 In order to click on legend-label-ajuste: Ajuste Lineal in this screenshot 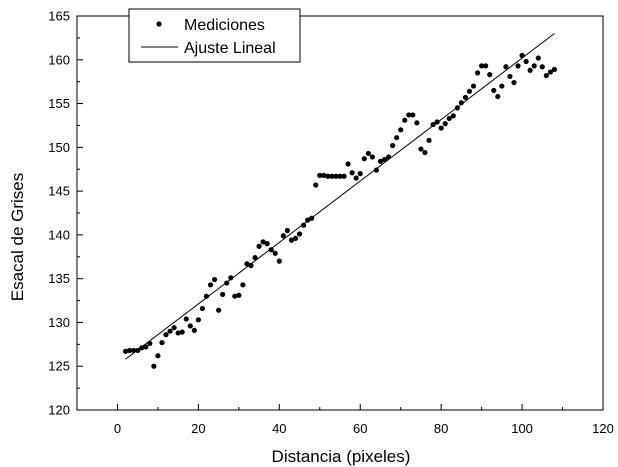, I will do `click(230, 48)`.